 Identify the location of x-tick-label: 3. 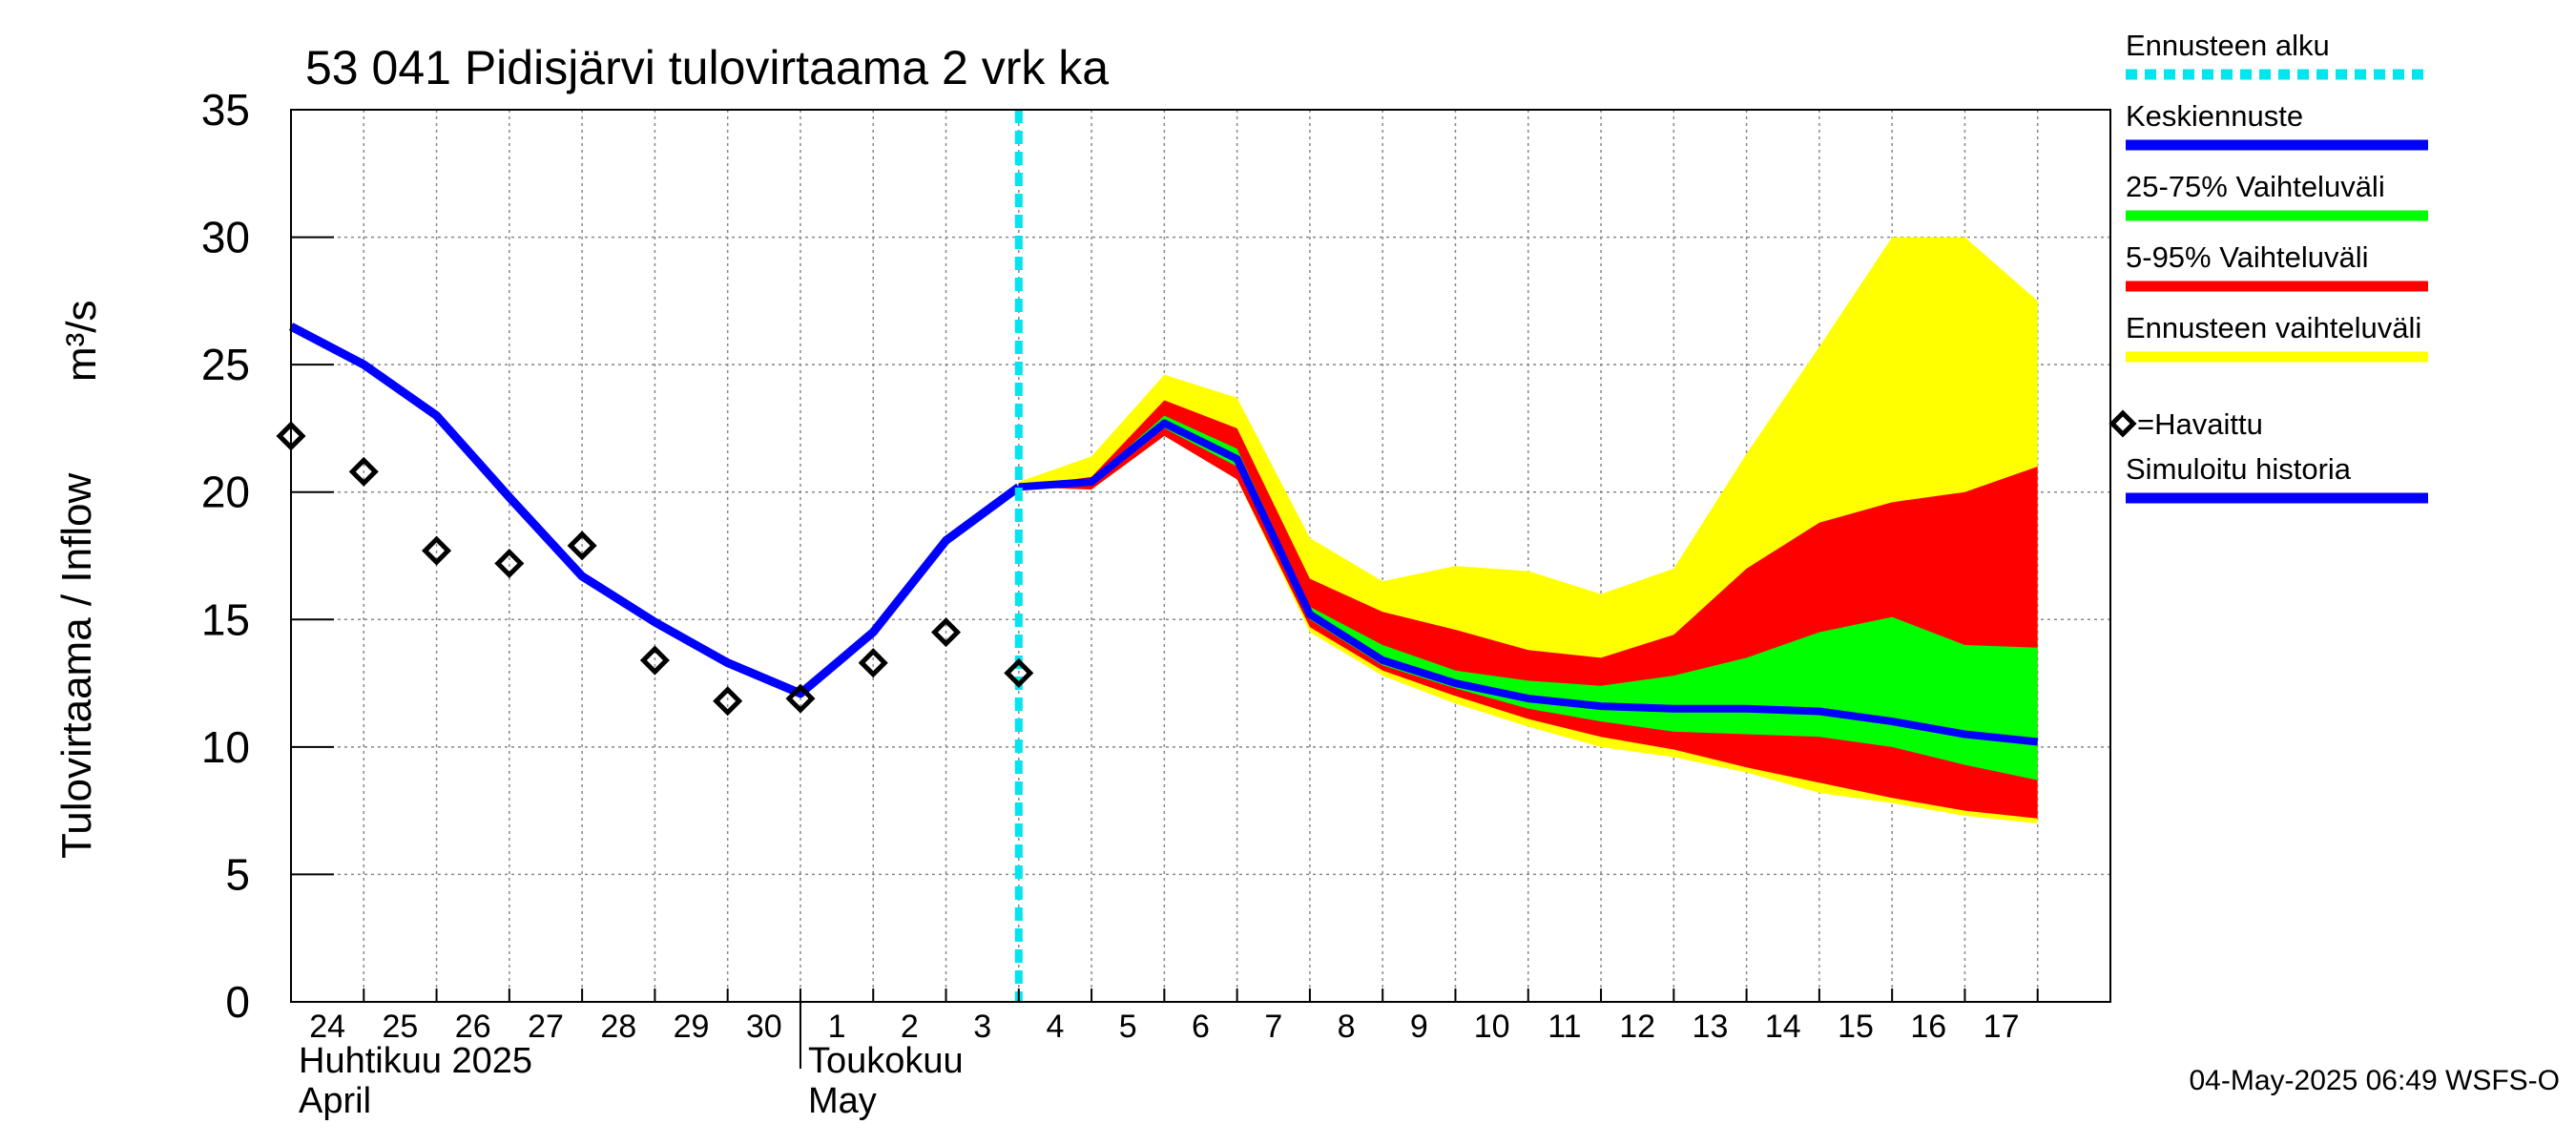
(982, 1027).